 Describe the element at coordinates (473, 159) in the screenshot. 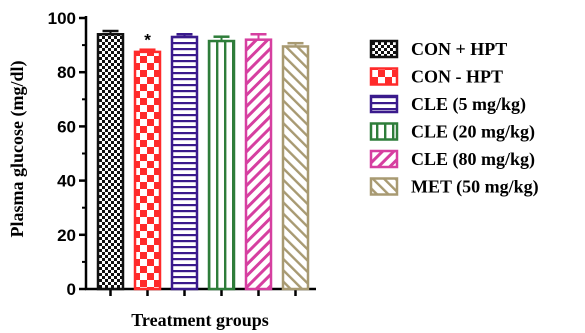

I see `legend-label: CLE (80 mg/kg)` at that location.